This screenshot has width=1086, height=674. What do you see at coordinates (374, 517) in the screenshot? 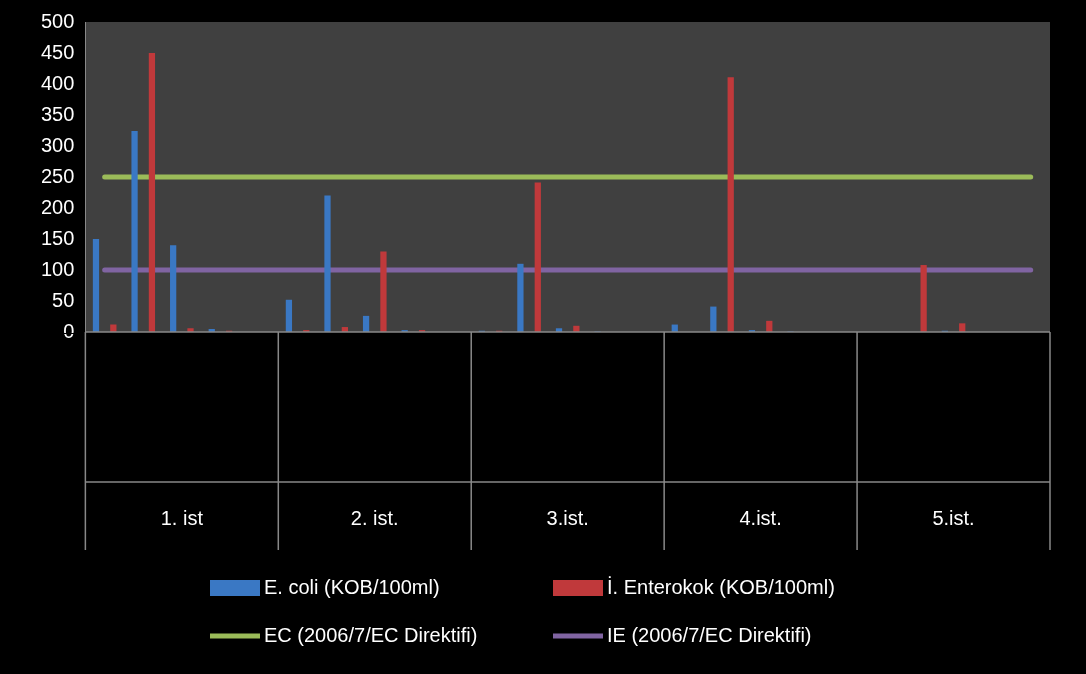
I see `text: 2. ist.` at bounding box center [374, 517].